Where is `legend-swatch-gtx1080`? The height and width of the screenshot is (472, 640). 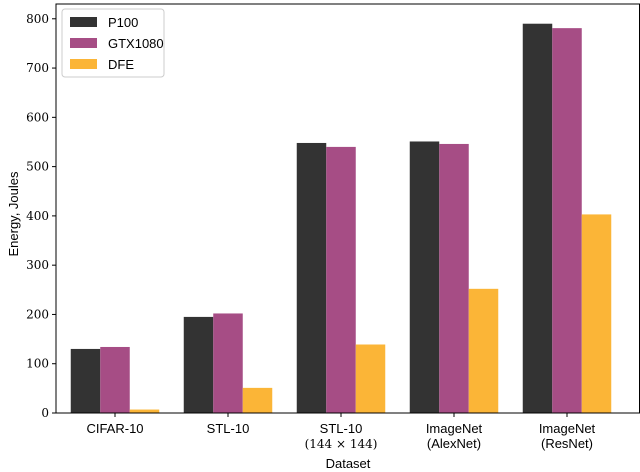 legend-swatch-gtx1080 is located at coordinates (83, 43).